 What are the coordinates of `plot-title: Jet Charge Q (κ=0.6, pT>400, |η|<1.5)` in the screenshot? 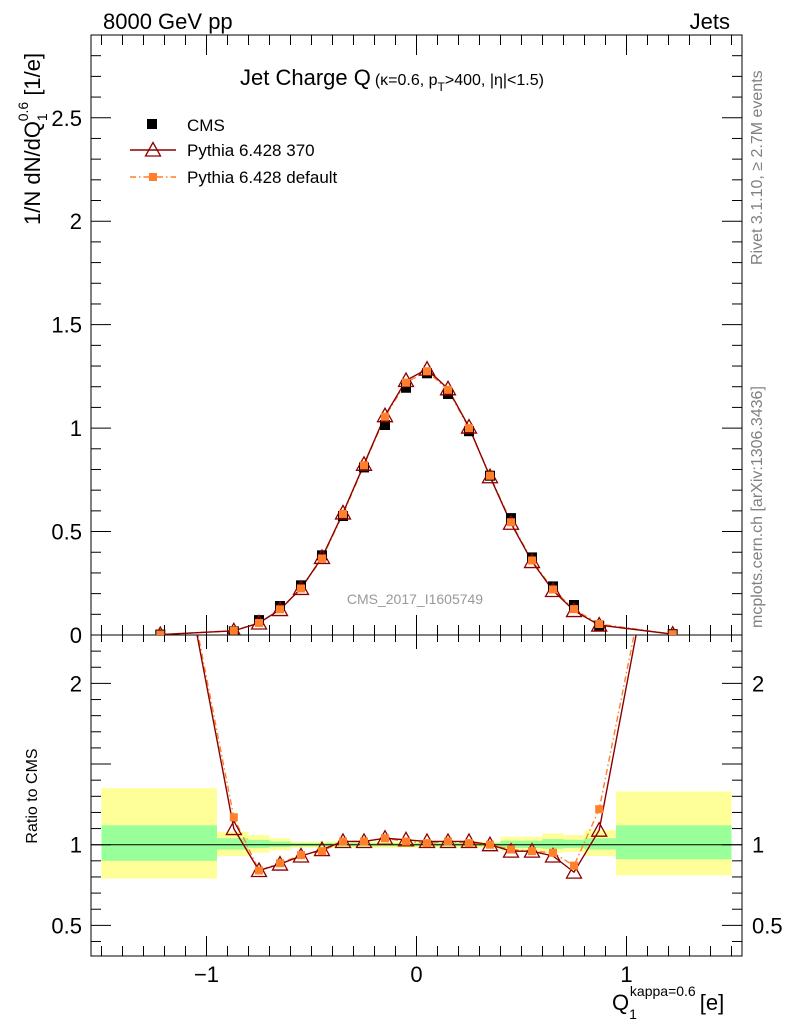 It's located at (392, 79).